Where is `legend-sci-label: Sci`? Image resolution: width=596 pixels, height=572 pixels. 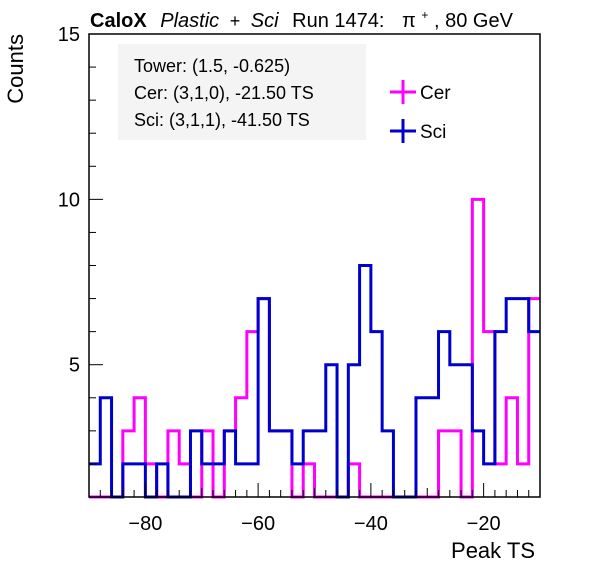
legend-sci-label: Sci is located at coordinates (433, 132).